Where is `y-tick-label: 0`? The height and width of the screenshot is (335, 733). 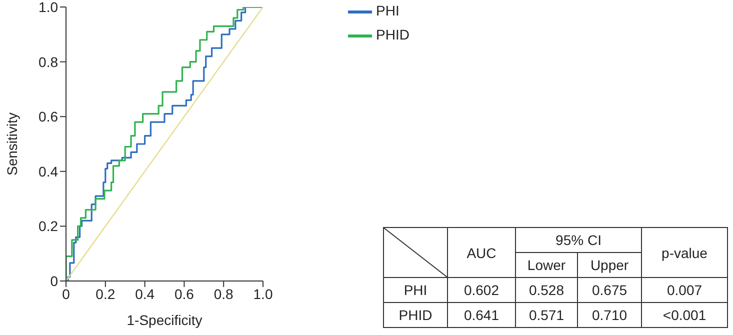 y-tick-label: 0 is located at coordinates (54, 280).